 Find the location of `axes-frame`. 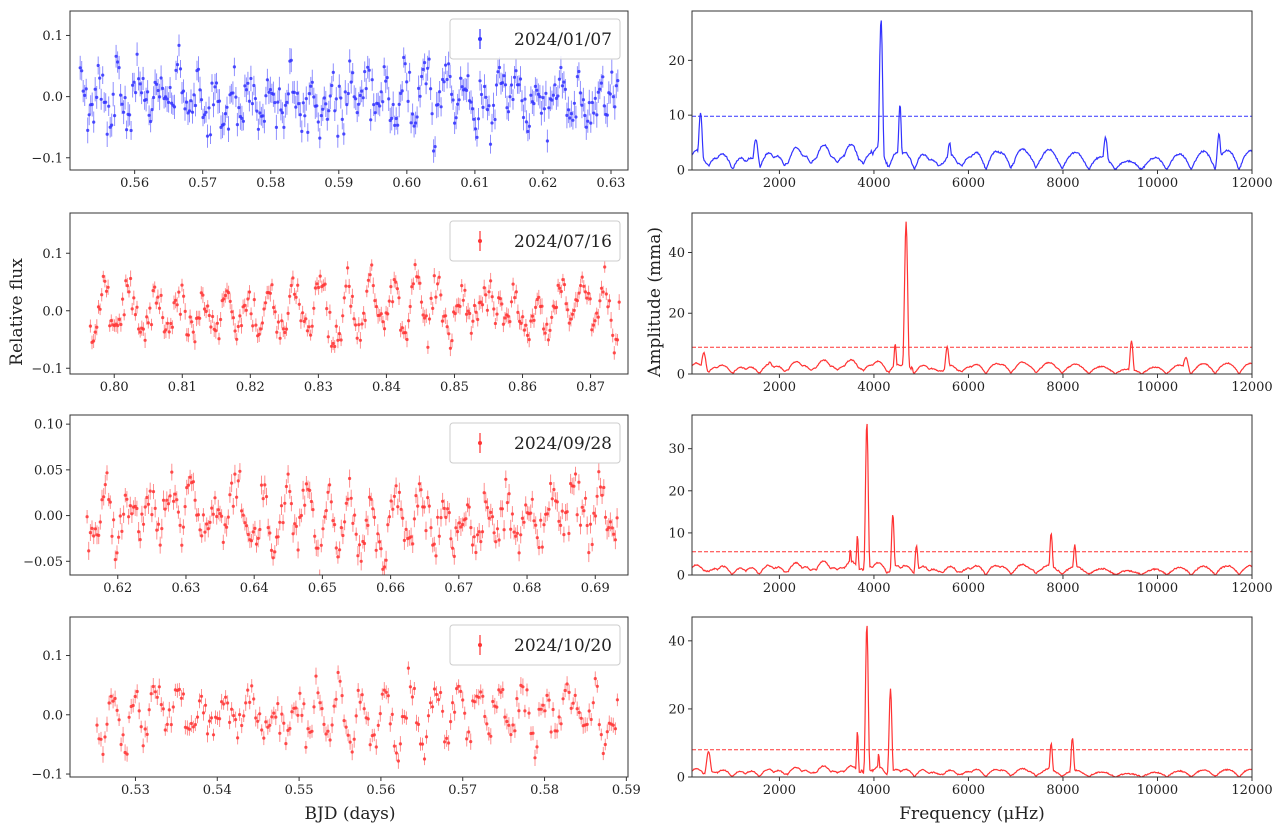

axes-frame is located at coordinates (972, 293).